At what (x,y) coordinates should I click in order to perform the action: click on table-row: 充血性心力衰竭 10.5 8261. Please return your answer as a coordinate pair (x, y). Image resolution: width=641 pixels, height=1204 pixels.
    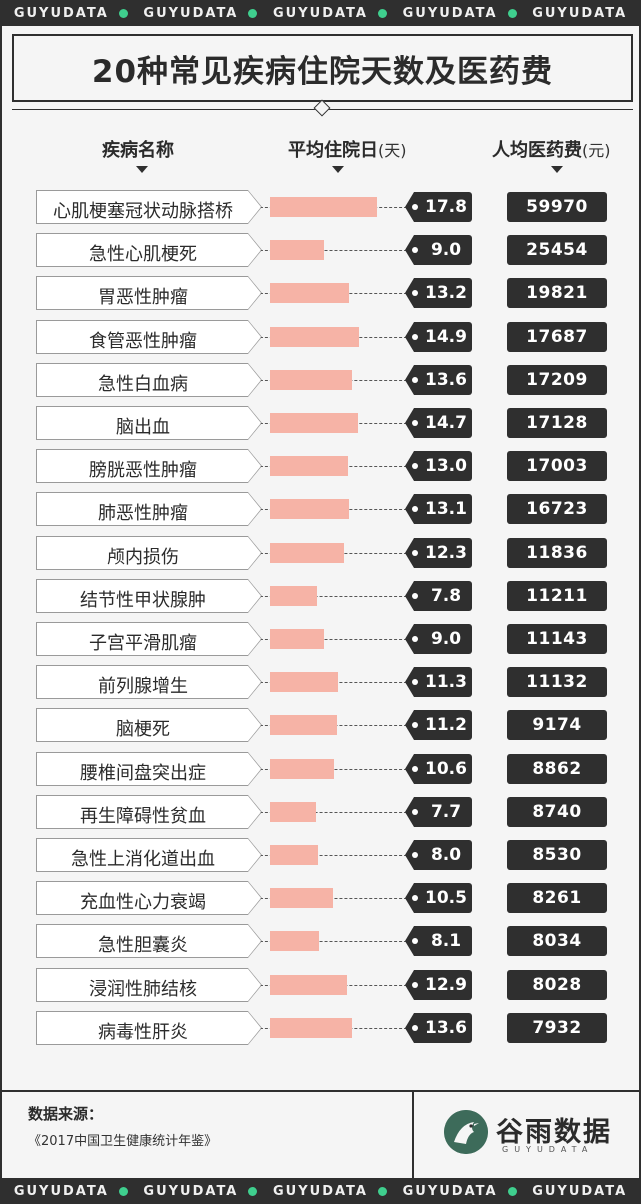
    Looking at the image, I should click on (321, 899).